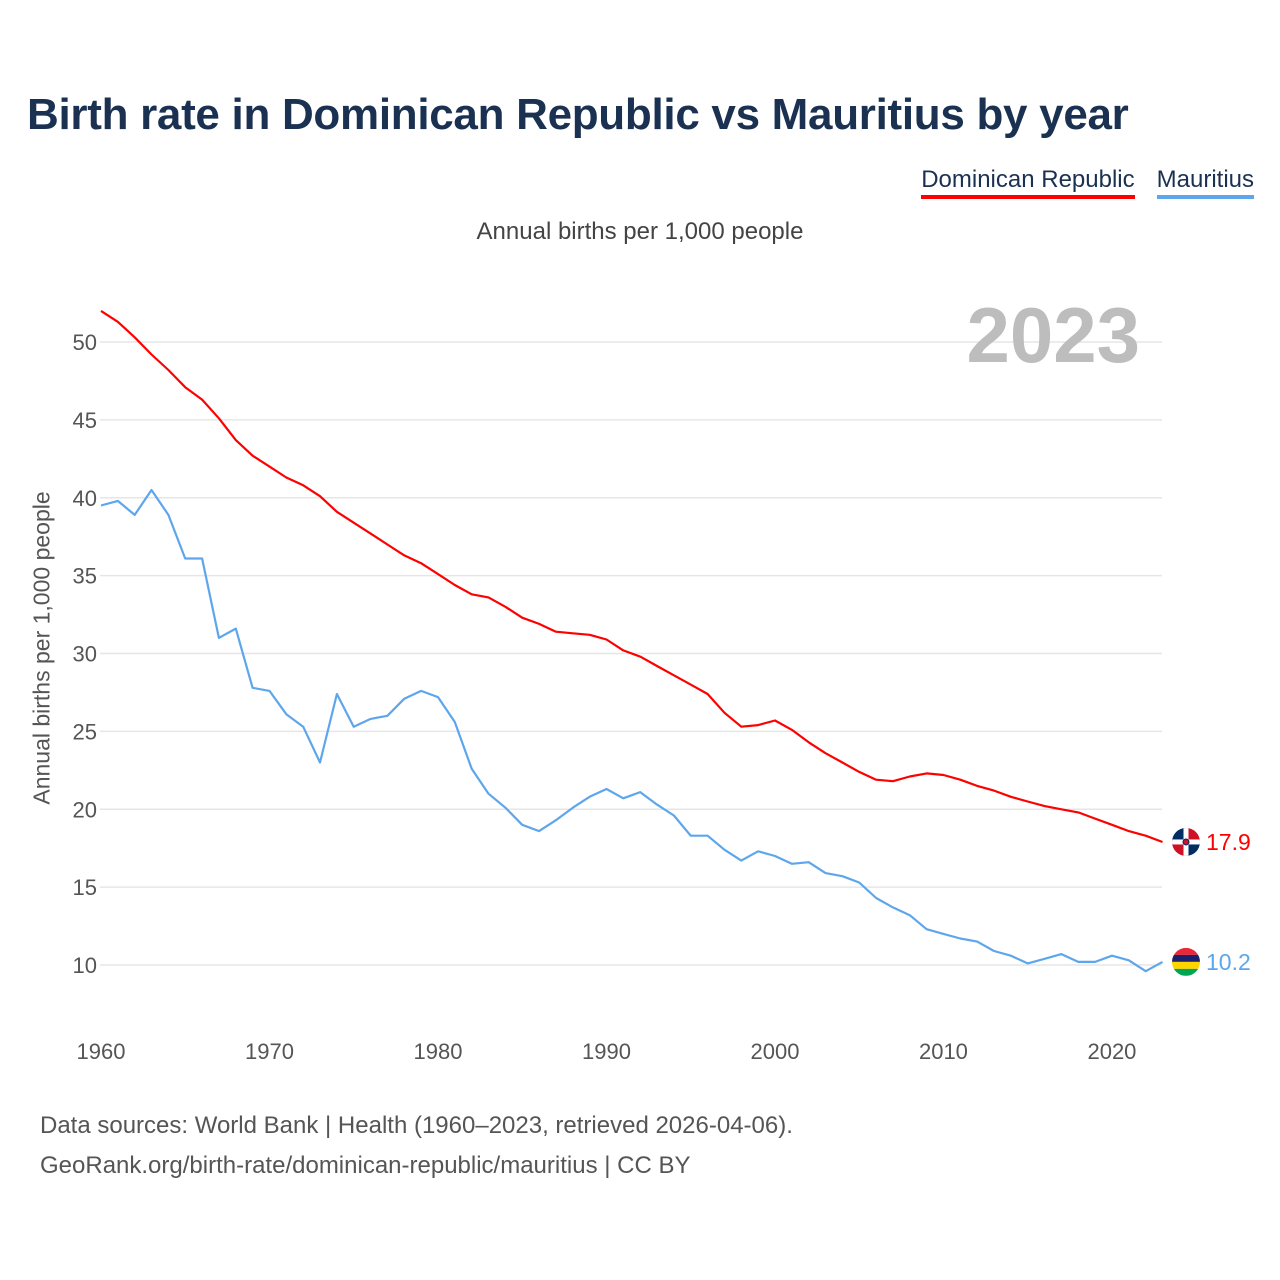 This screenshot has width=1280, height=1280. What do you see at coordinates (85, 498) in the screenshot?
I see `y-tick-label: 40` at bounding box center [85, 498].